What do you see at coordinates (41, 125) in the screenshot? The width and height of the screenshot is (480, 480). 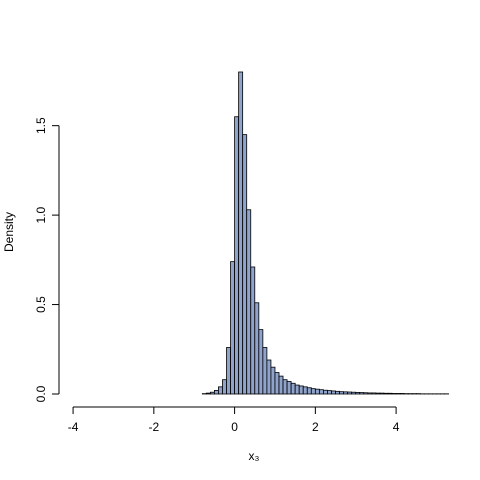 I see `y-tick-label: 1.5` at bounding box center [41, 125].